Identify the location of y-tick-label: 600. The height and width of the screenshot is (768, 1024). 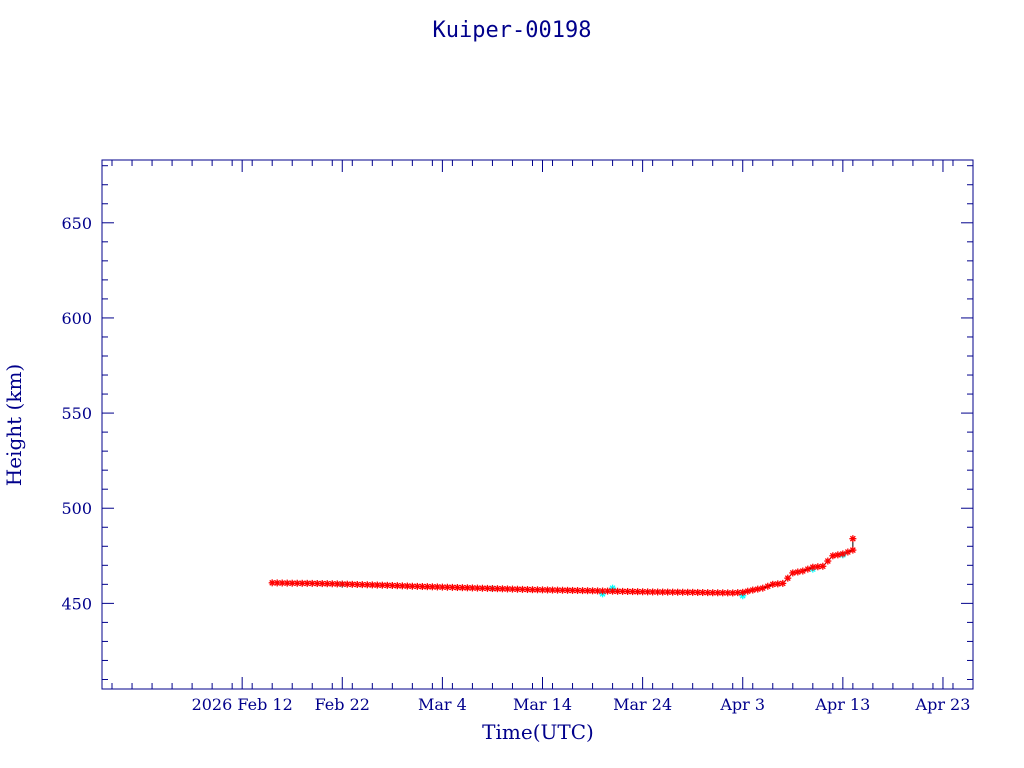
(76, 318).